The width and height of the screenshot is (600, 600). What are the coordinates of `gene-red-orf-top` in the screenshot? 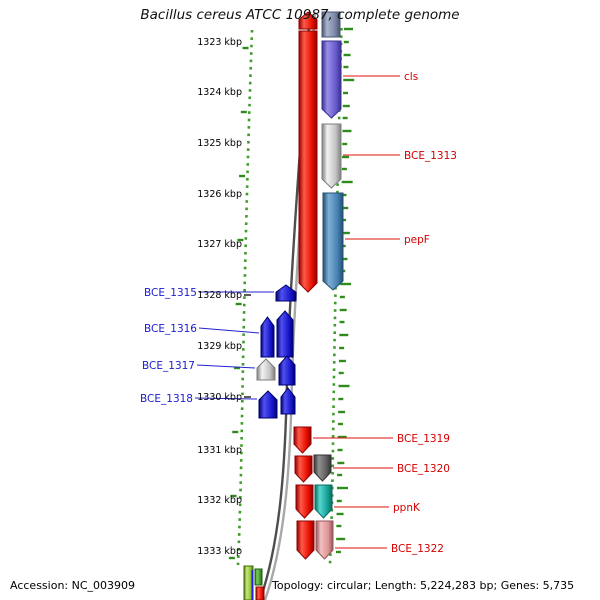 It's located at (308, 20).